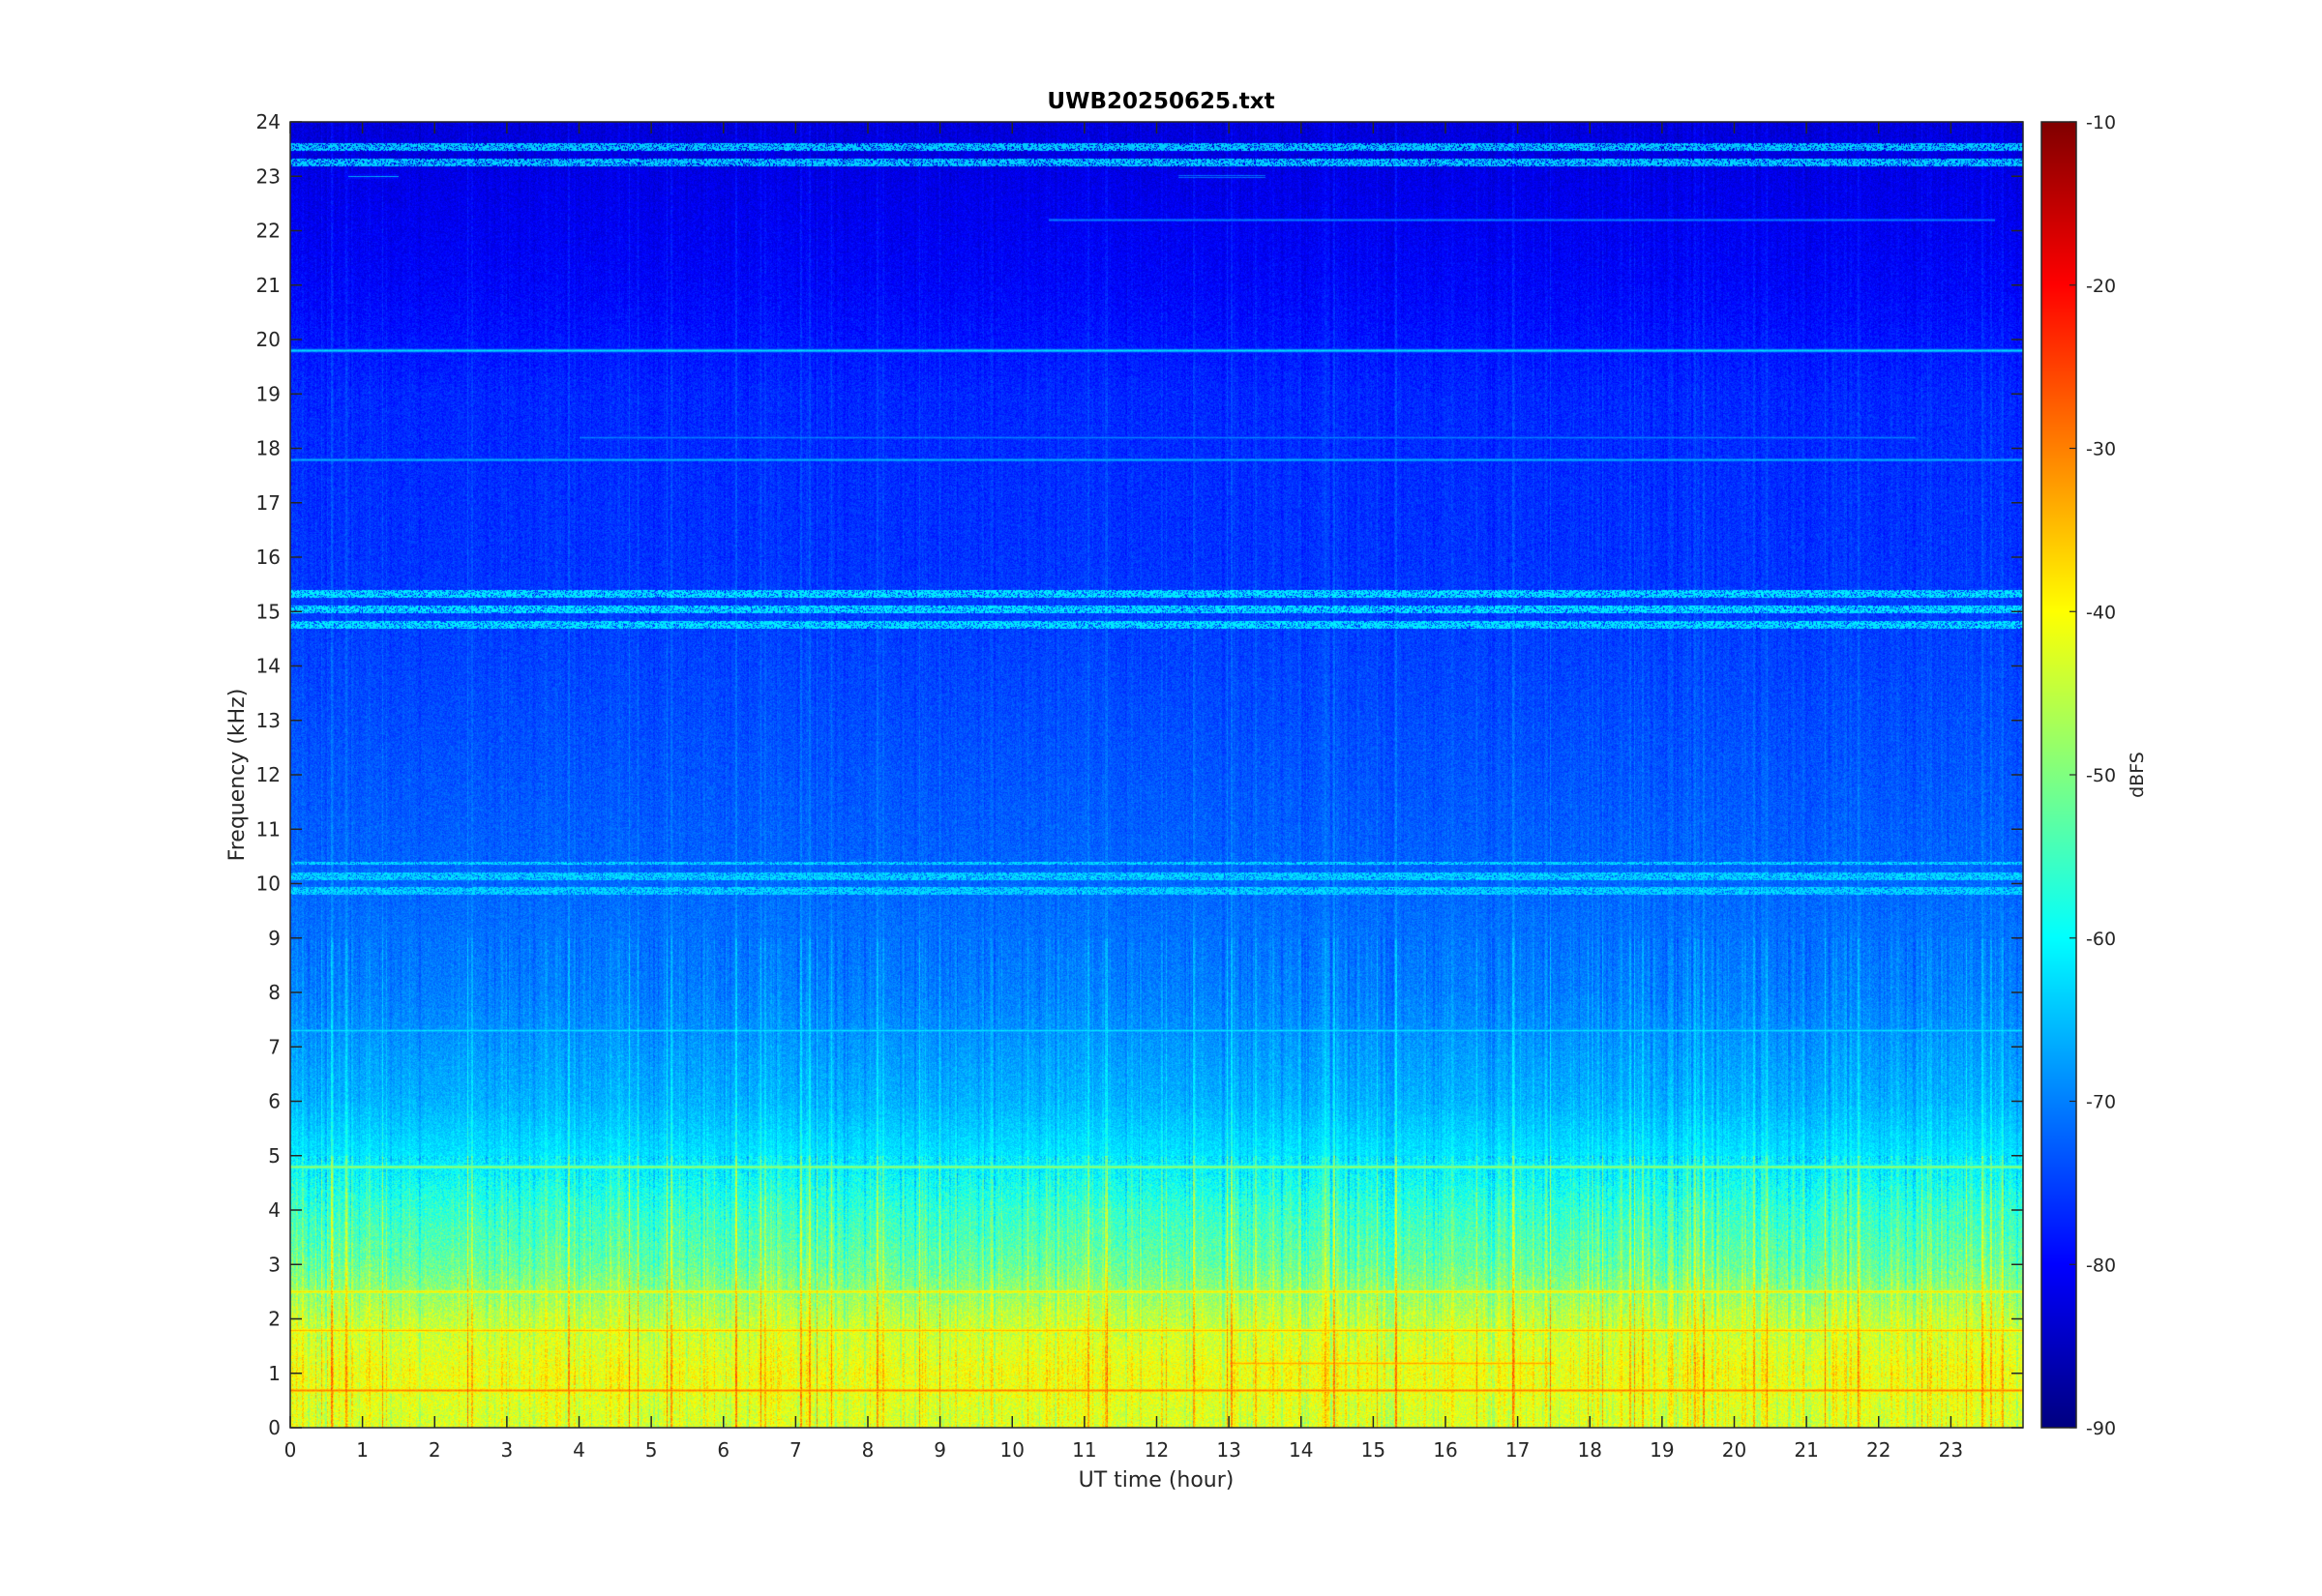  What do you see at coordinates (290, 1450) in the screenshot?
I see `x-tick-label: 0` at bounding box center [290, 1450].